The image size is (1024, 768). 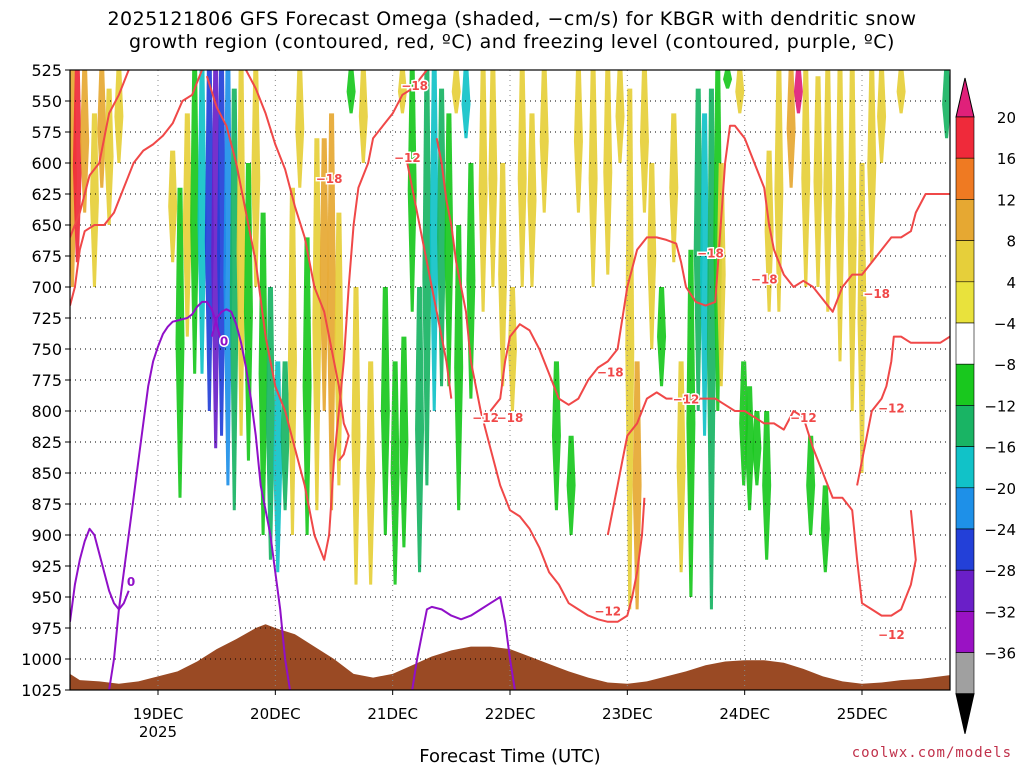 I want to click on y-tick-label: 550, so click(x=46, y=101).